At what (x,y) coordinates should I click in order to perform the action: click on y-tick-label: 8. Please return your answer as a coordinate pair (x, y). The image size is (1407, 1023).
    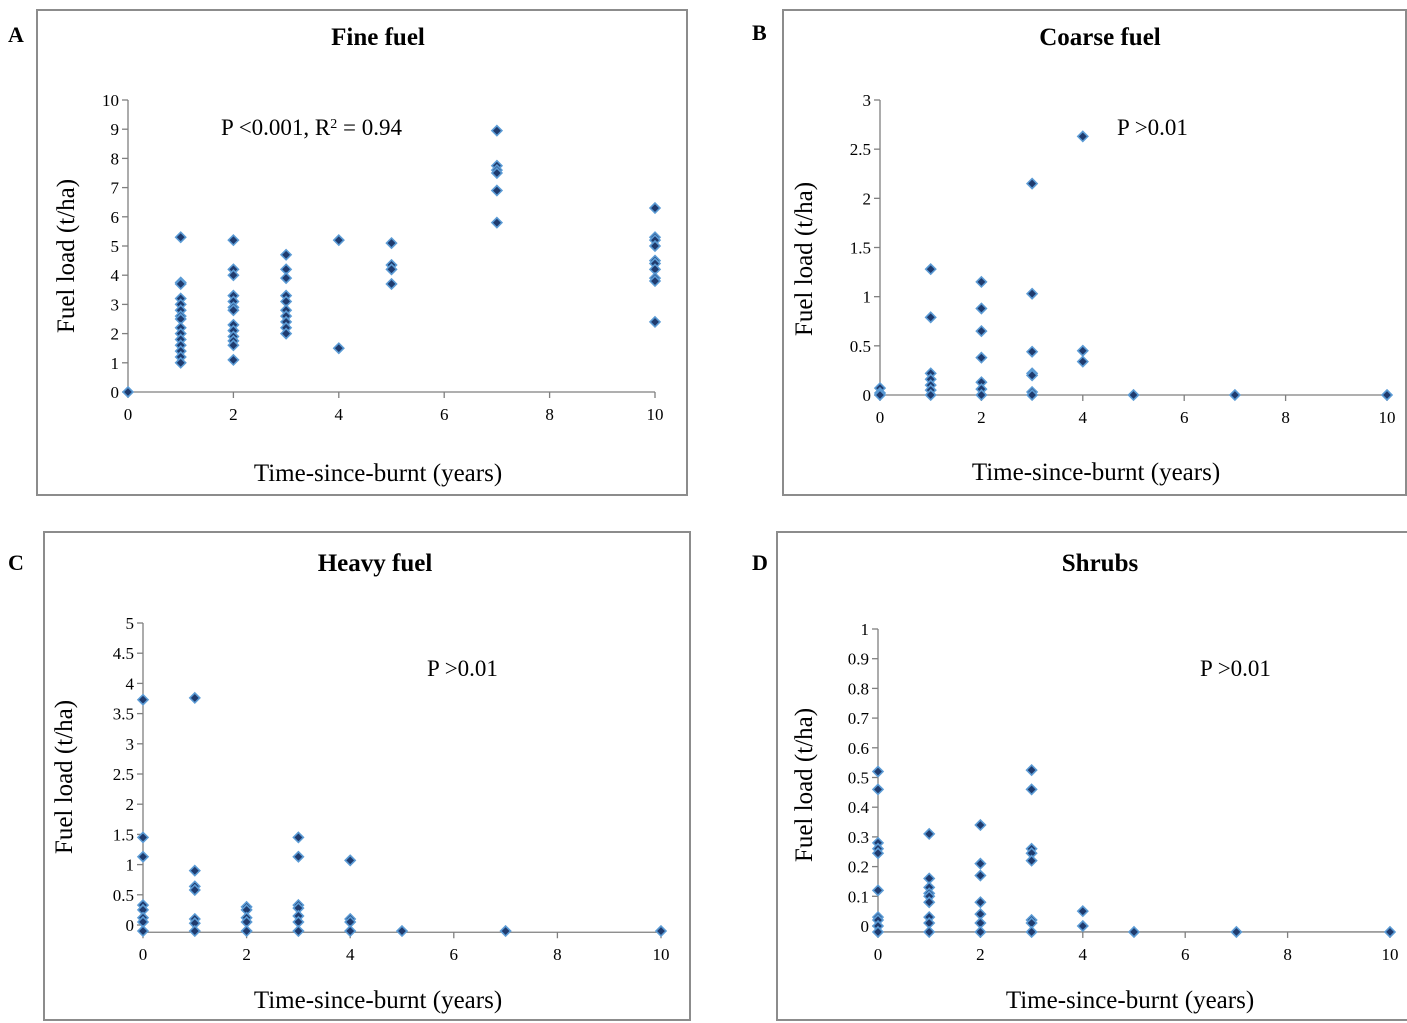
    Looking at the image, I should click on (115, 158).